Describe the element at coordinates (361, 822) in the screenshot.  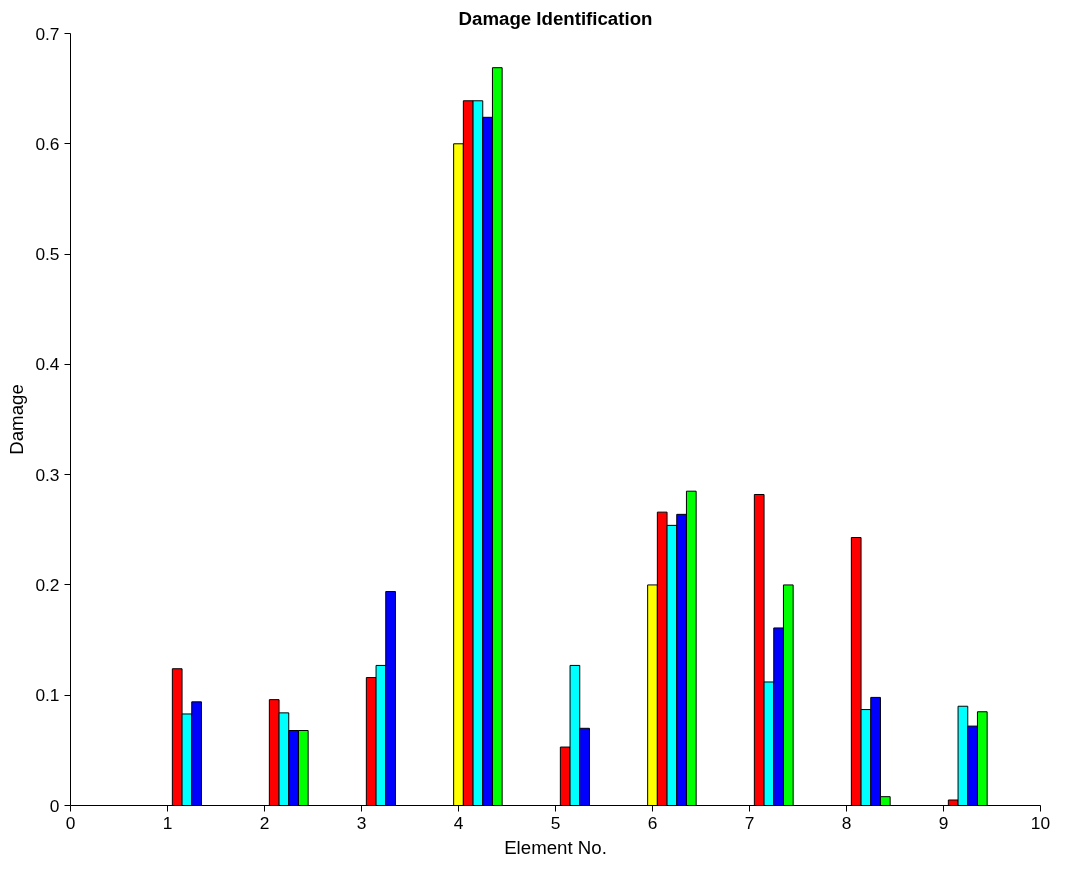
I see `x-tick-label: 3` at that location.